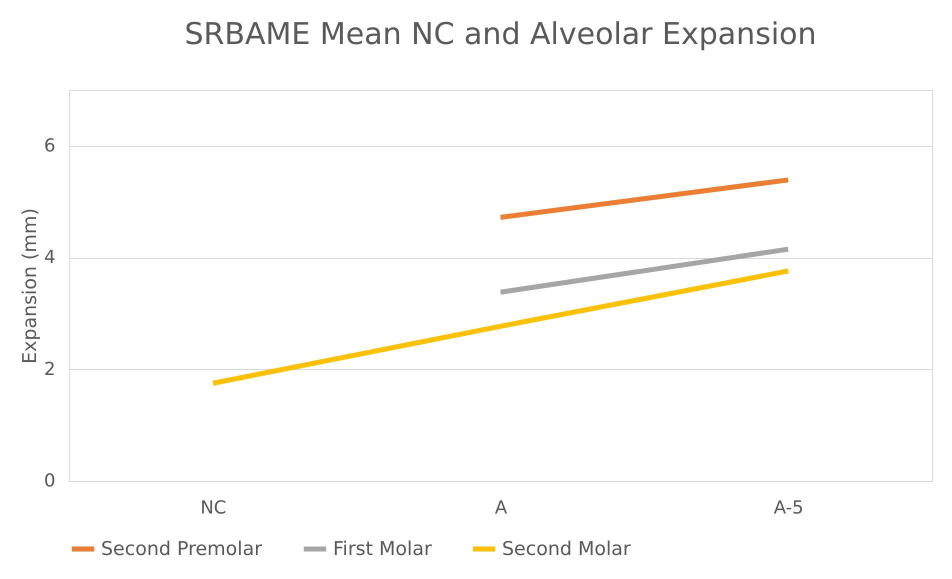  I want to click on y-tick-label: 4, so click(50, 257).